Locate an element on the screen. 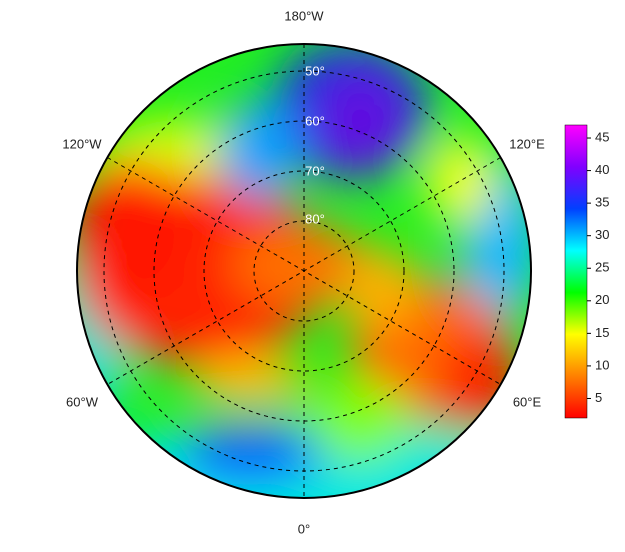 This screenshot has height=552, width=625. latitude-label: 60° is located at coordinates (315, 120).